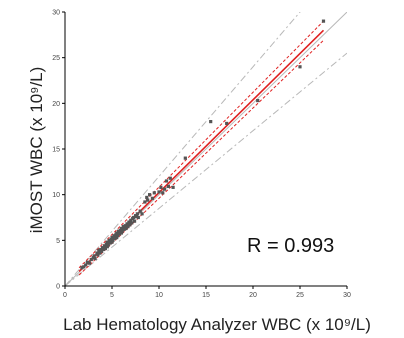  I want to click on x-tick-label: 10, so click(159, 295).